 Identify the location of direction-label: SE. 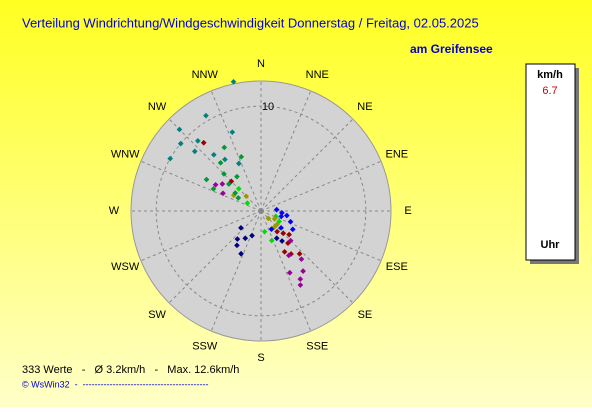
(365, 315).